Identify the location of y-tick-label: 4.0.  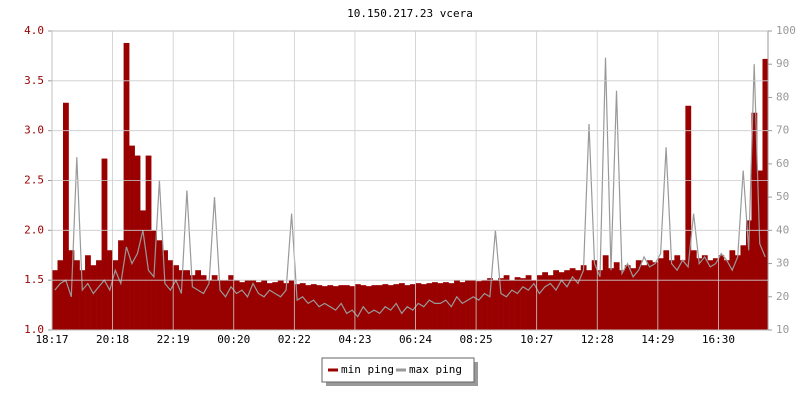
(34, 30).